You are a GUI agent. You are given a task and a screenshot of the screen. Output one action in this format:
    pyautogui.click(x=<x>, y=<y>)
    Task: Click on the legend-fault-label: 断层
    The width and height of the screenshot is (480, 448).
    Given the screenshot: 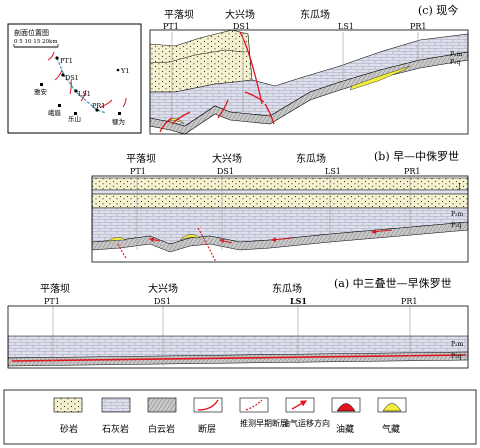 What is the action you would take?
    pyautogui.click(x=207, y=429)
    